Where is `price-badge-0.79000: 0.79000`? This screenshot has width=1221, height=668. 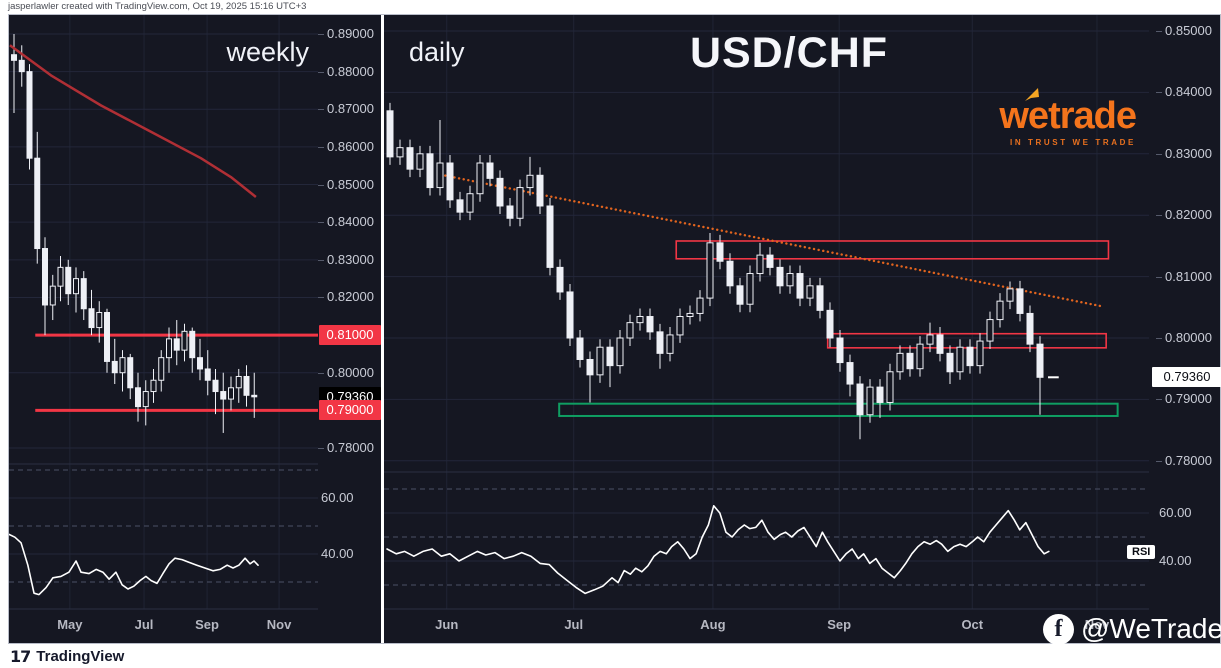
price-badge-0.79000: 0.79000 is located at coordinates (350, 410).